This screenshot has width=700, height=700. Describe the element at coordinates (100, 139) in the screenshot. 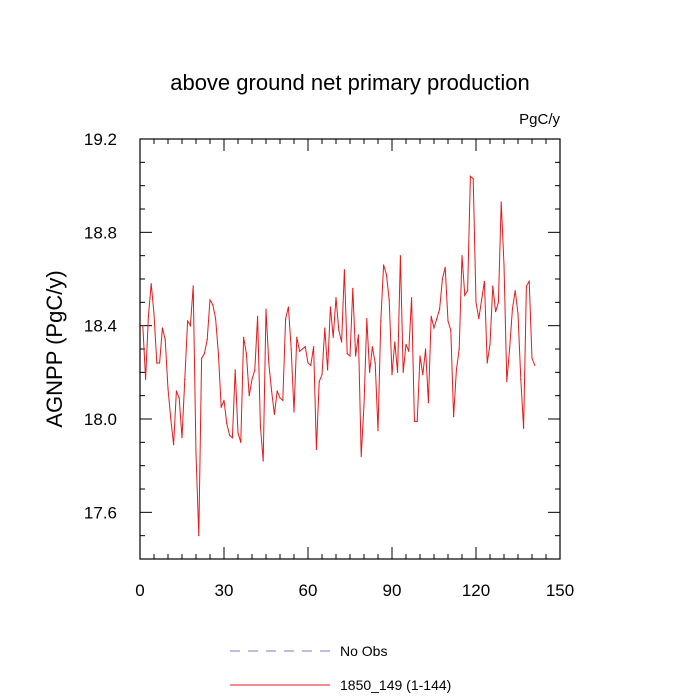

I see `y-tick-label: 19.2` at that location.